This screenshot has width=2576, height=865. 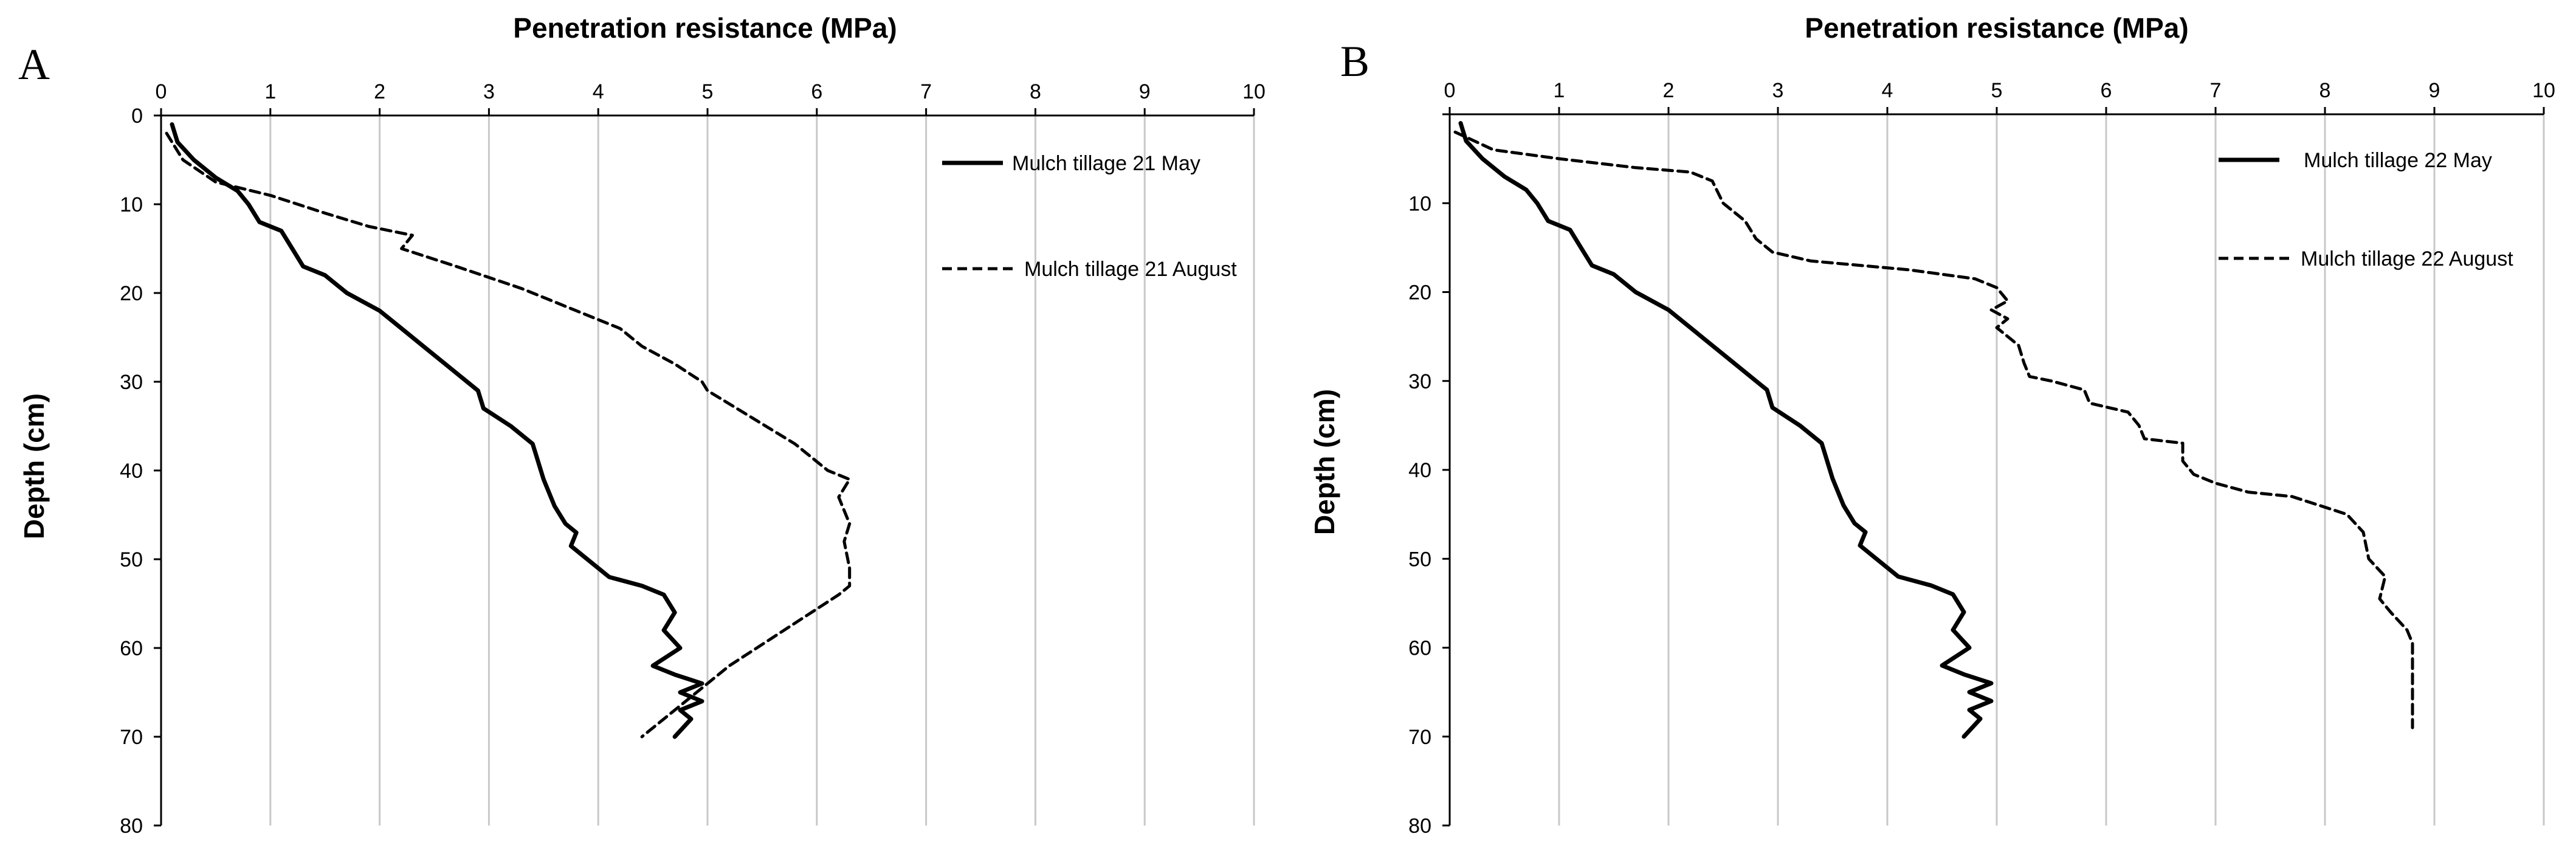 I want to click on y-tick-label: 0, so click(x=137, y=116).